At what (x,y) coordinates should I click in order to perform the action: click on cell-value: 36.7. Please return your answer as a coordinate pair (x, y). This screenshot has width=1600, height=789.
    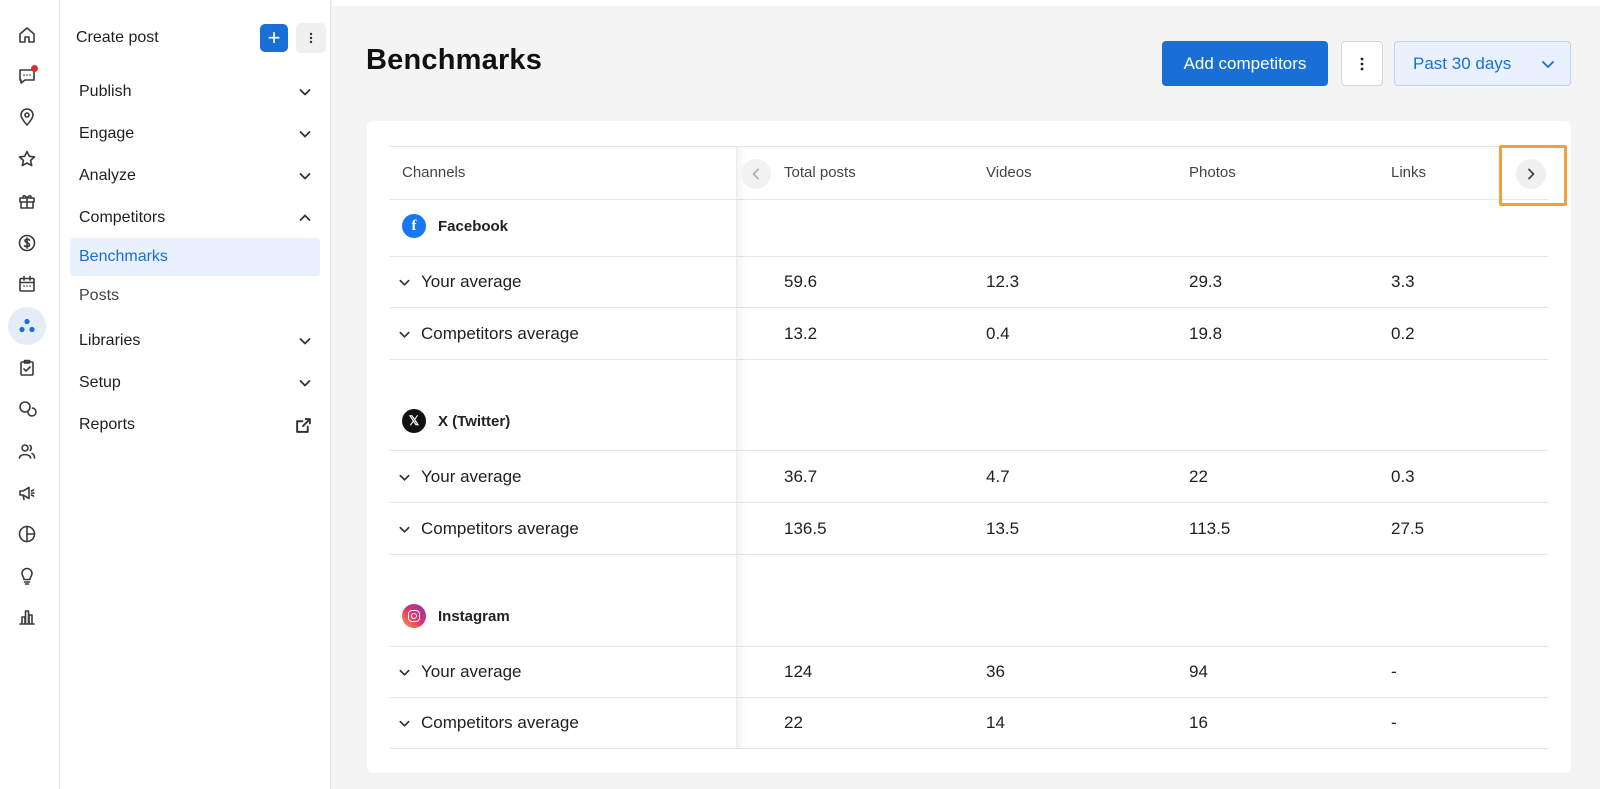
    Looking at the image, I should click on (801, 476).